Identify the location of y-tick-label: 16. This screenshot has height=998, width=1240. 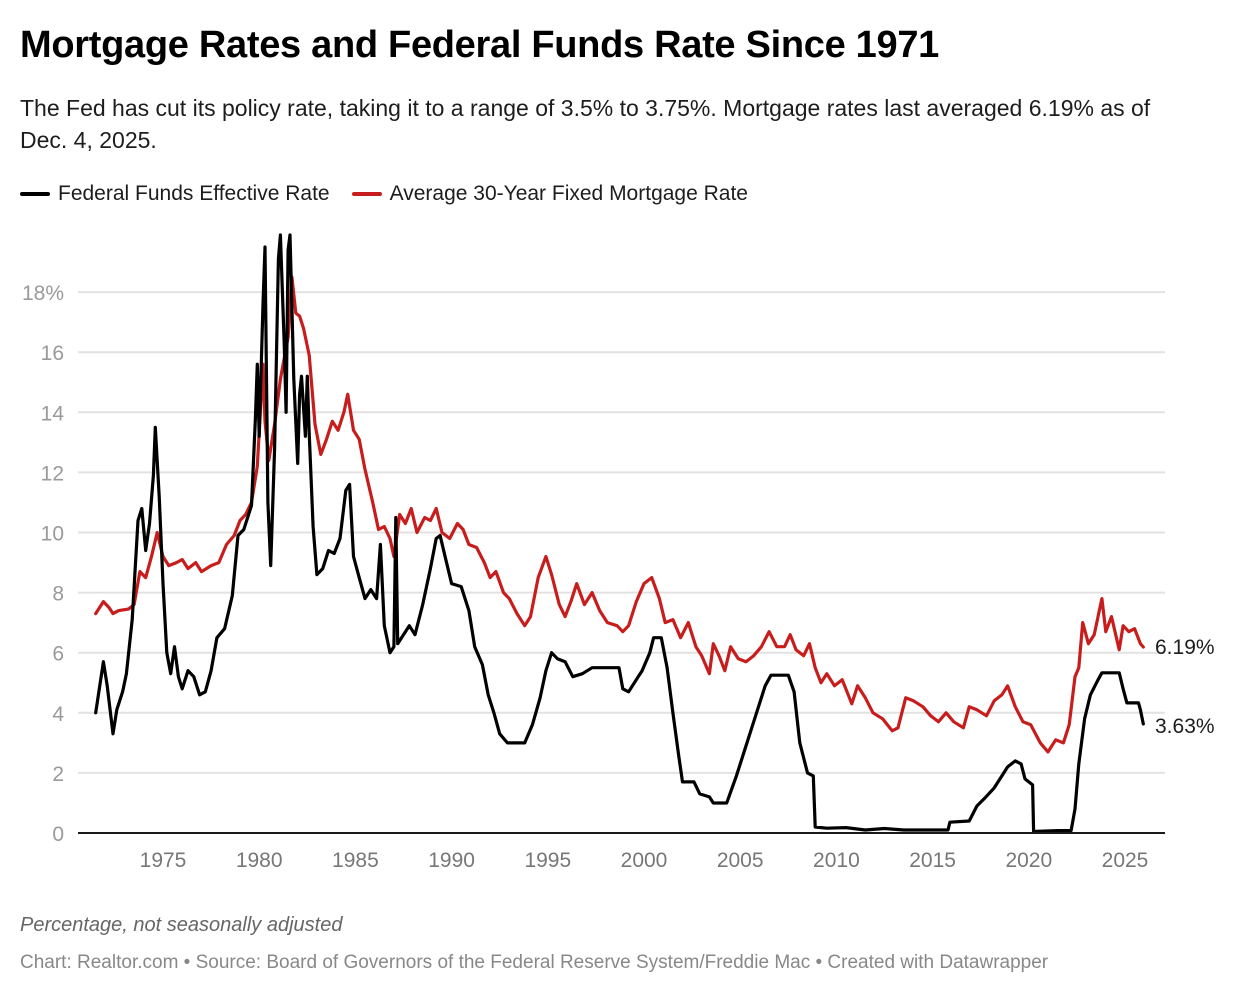
(52, 353).